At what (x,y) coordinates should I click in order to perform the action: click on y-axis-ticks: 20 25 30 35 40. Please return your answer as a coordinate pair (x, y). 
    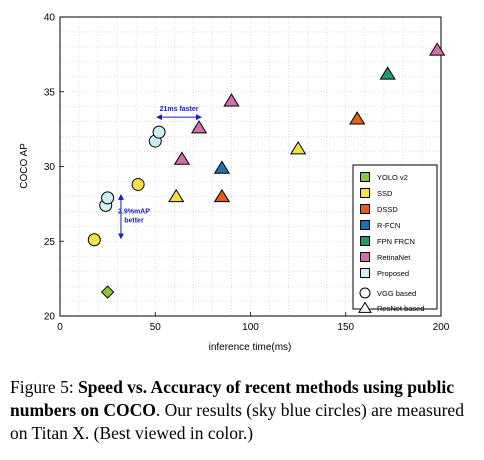
    Looking at the image, I should click on (54, 168).